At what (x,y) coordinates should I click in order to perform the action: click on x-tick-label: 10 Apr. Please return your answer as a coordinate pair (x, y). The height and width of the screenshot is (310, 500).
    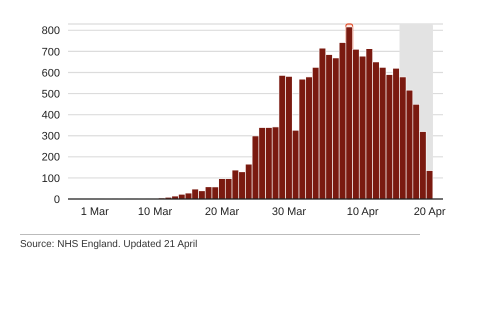
    Looking at the image, I should click on (362, 212).